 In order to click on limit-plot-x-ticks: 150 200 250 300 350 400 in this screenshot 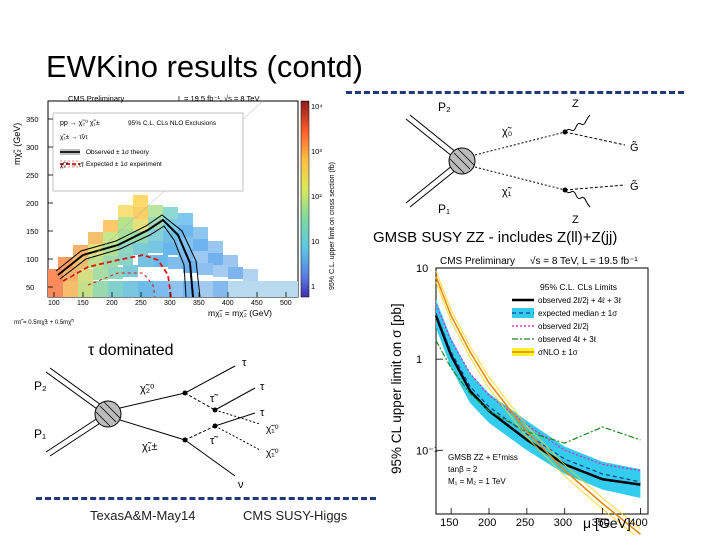, I will do `click(544, 518)`.